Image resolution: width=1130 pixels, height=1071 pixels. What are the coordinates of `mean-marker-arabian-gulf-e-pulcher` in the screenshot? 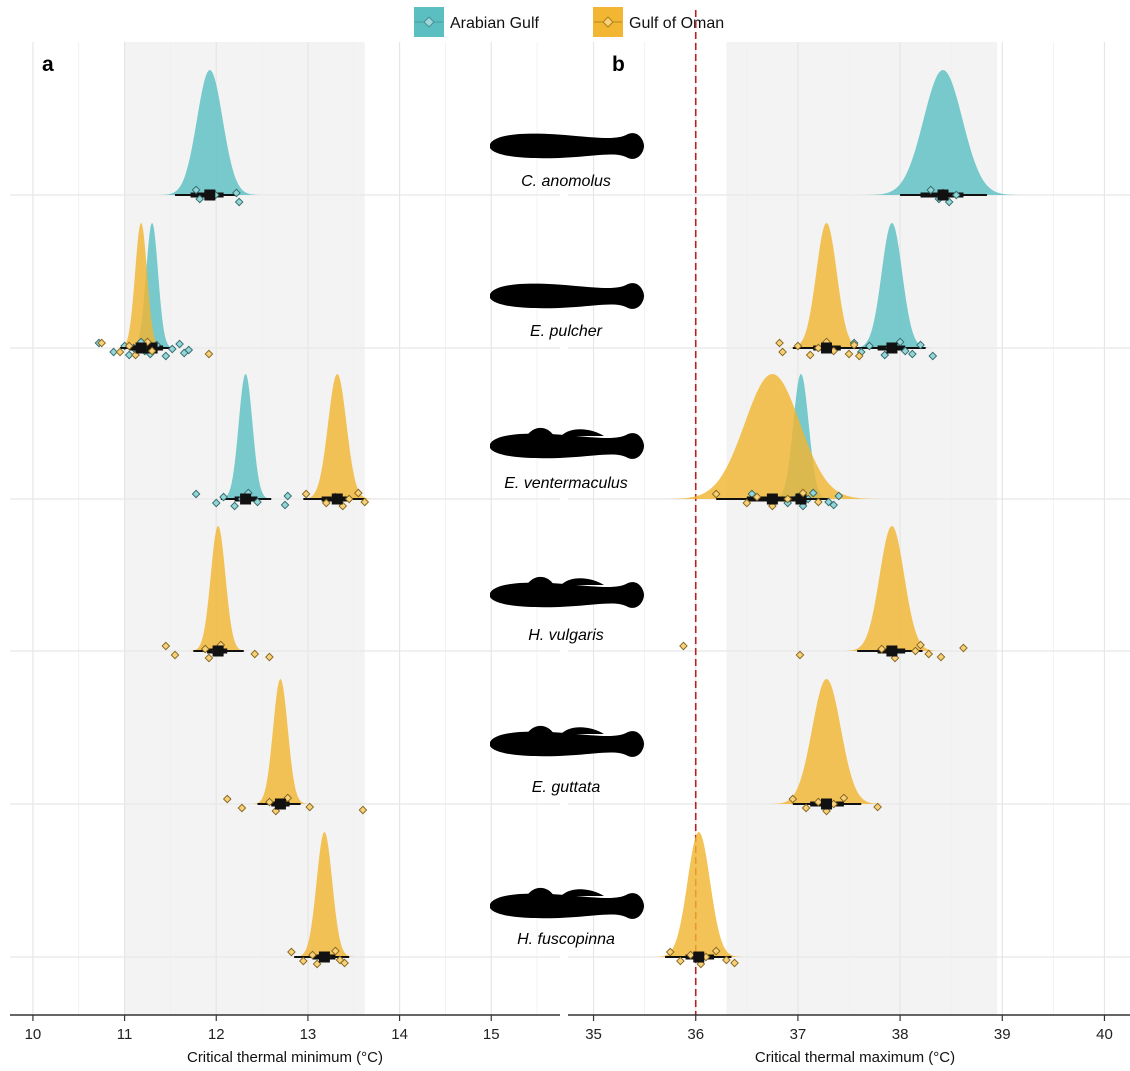 It's located at (892, 348).